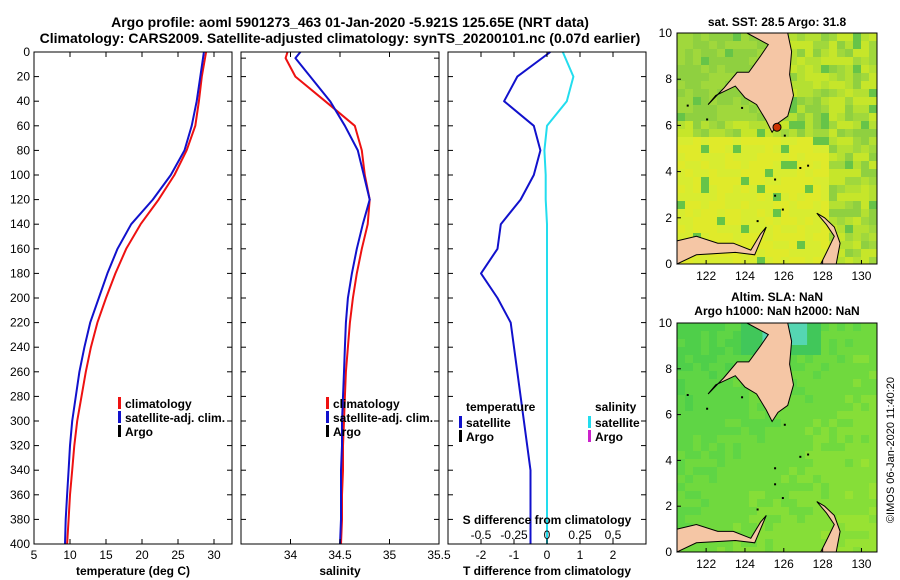 The height and width of the screenshot is (580, 900). I want to click on y-tick-label: 120, so click(20, 200).